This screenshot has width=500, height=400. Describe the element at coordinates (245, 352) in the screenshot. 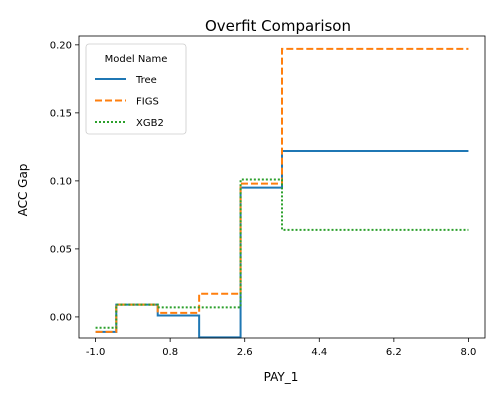

I see `x-tick-label: 2.6` at that location.